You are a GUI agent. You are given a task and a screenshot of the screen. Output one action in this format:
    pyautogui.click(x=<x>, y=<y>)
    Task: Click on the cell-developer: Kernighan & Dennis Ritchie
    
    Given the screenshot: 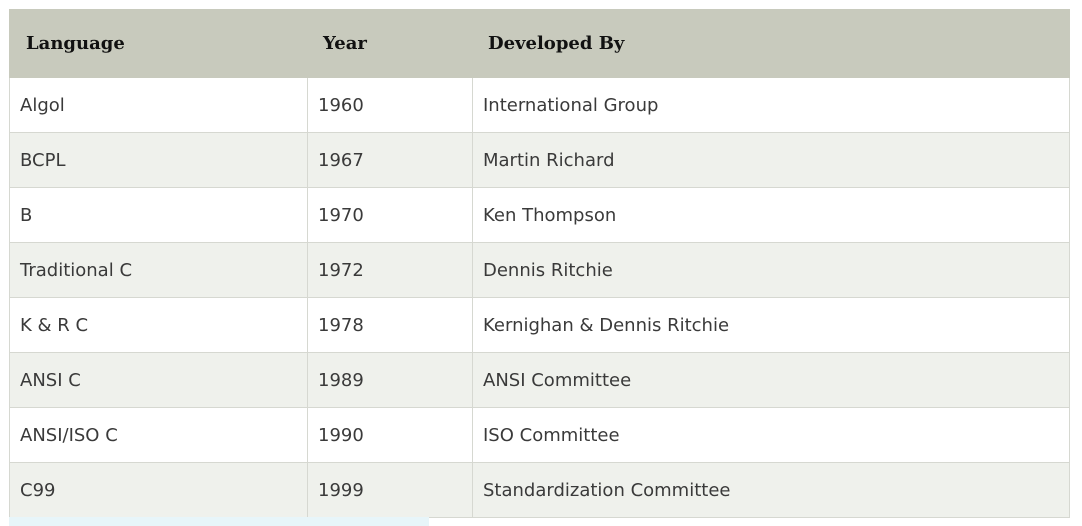 What is the action you would take?
    pyautogui.click(x=771, y=325)
    